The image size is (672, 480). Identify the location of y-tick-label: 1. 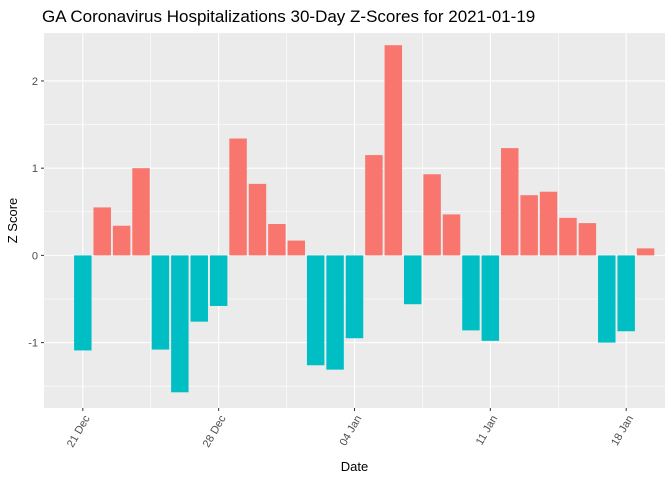
(35, 169).